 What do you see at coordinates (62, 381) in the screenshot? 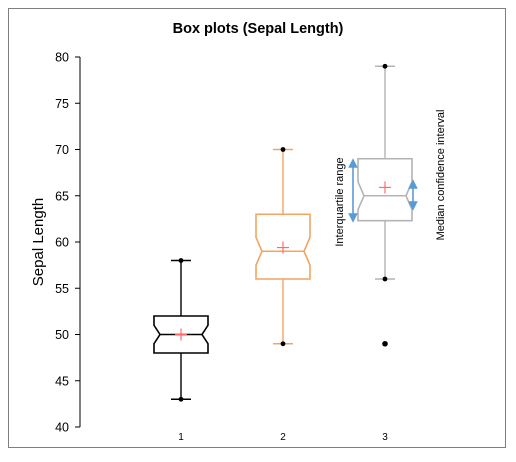
I see `y-tick-label: 45` at bounding box center [62, 381].